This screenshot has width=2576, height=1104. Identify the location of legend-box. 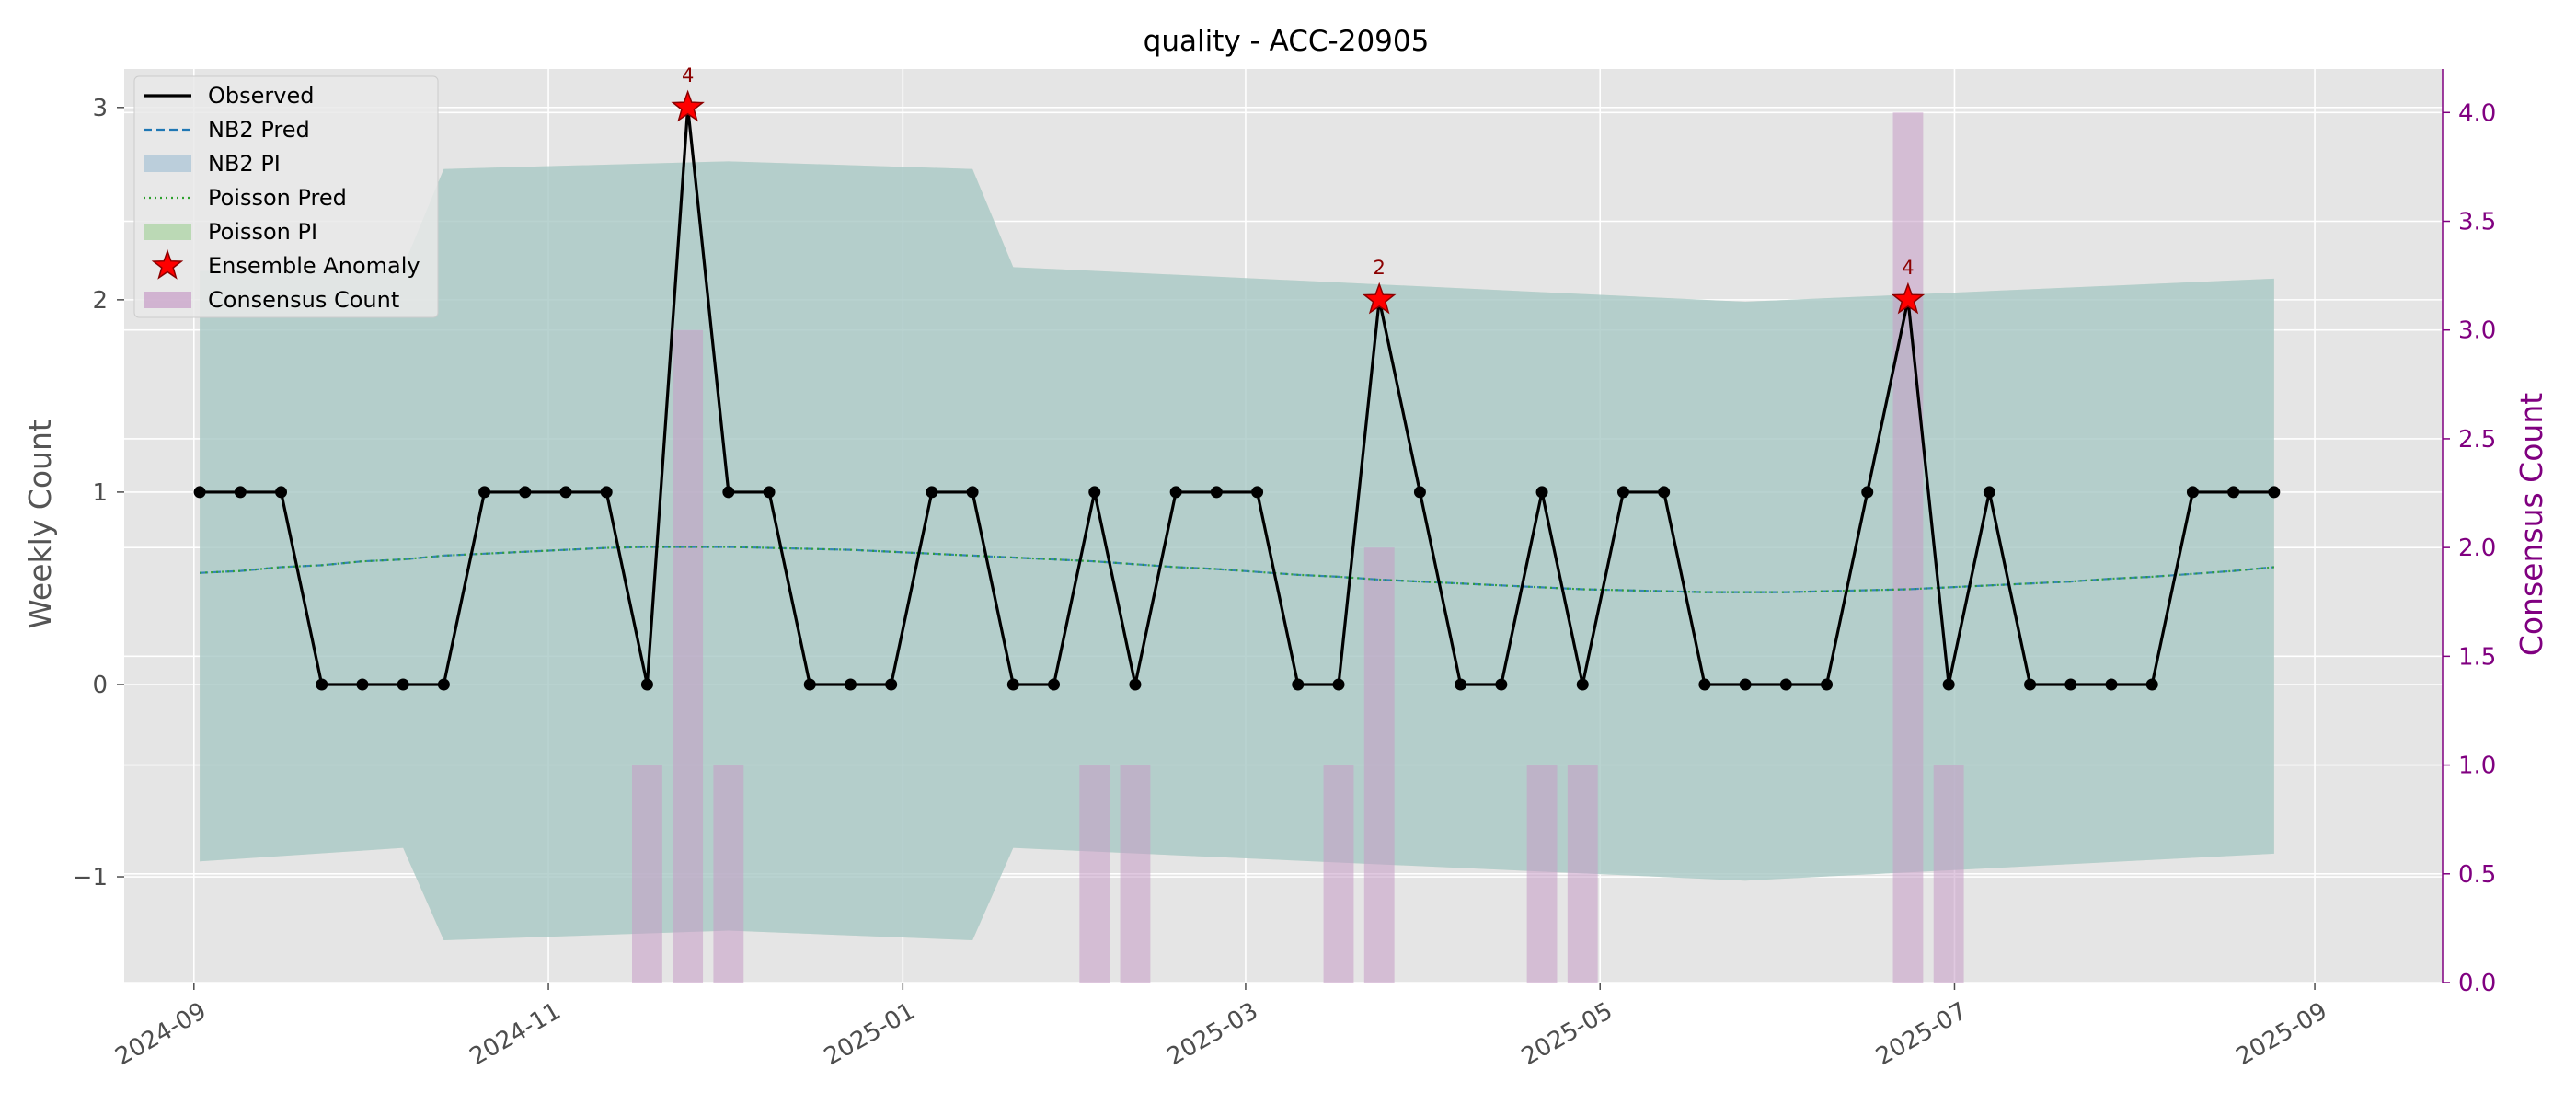
(286, 196).